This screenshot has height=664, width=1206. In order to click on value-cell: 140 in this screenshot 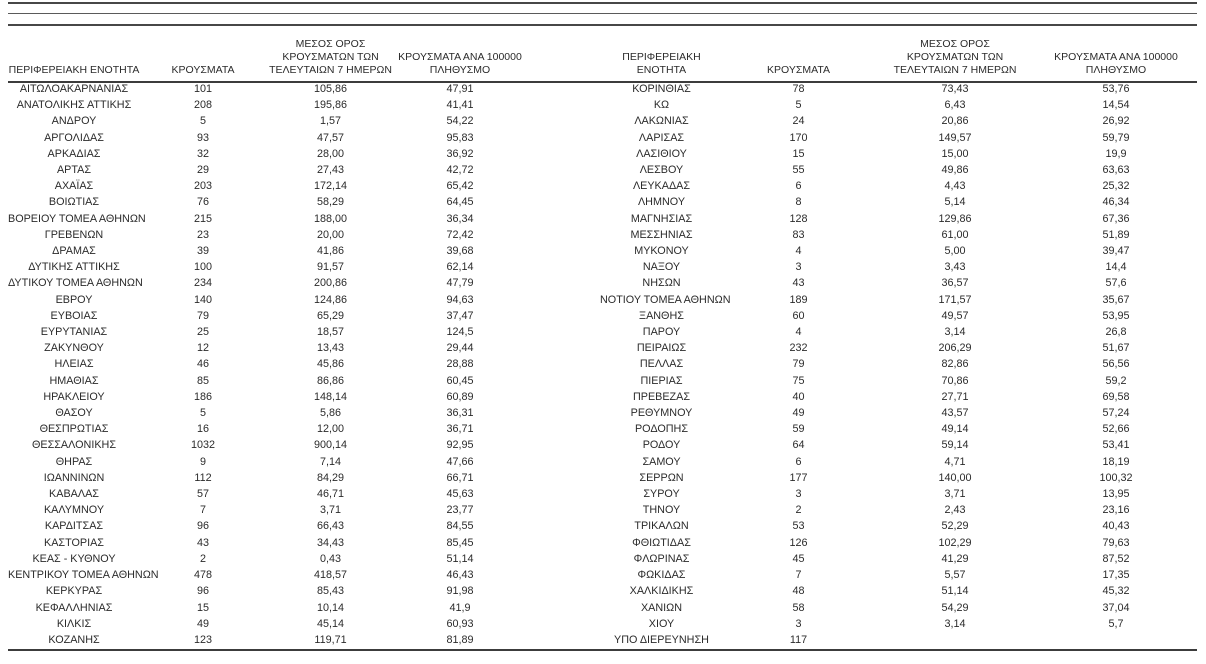, I will do `click(202, 299)`.